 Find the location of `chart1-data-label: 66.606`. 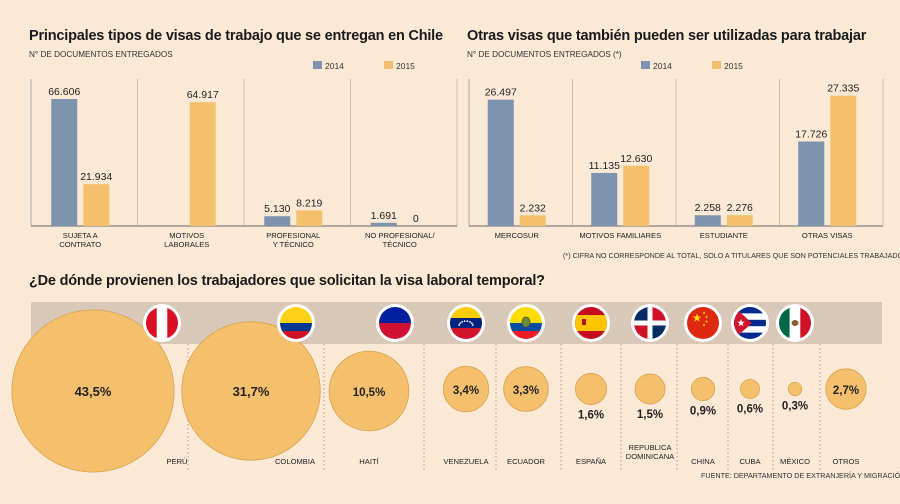

chart1-data-label: 66.606 is located at coordinates (64, 92).